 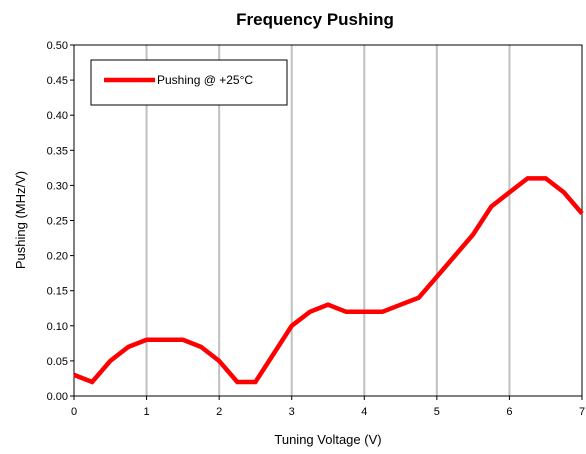 I want to click on y-tick-label: 0.45, so click(x=57, y=81).